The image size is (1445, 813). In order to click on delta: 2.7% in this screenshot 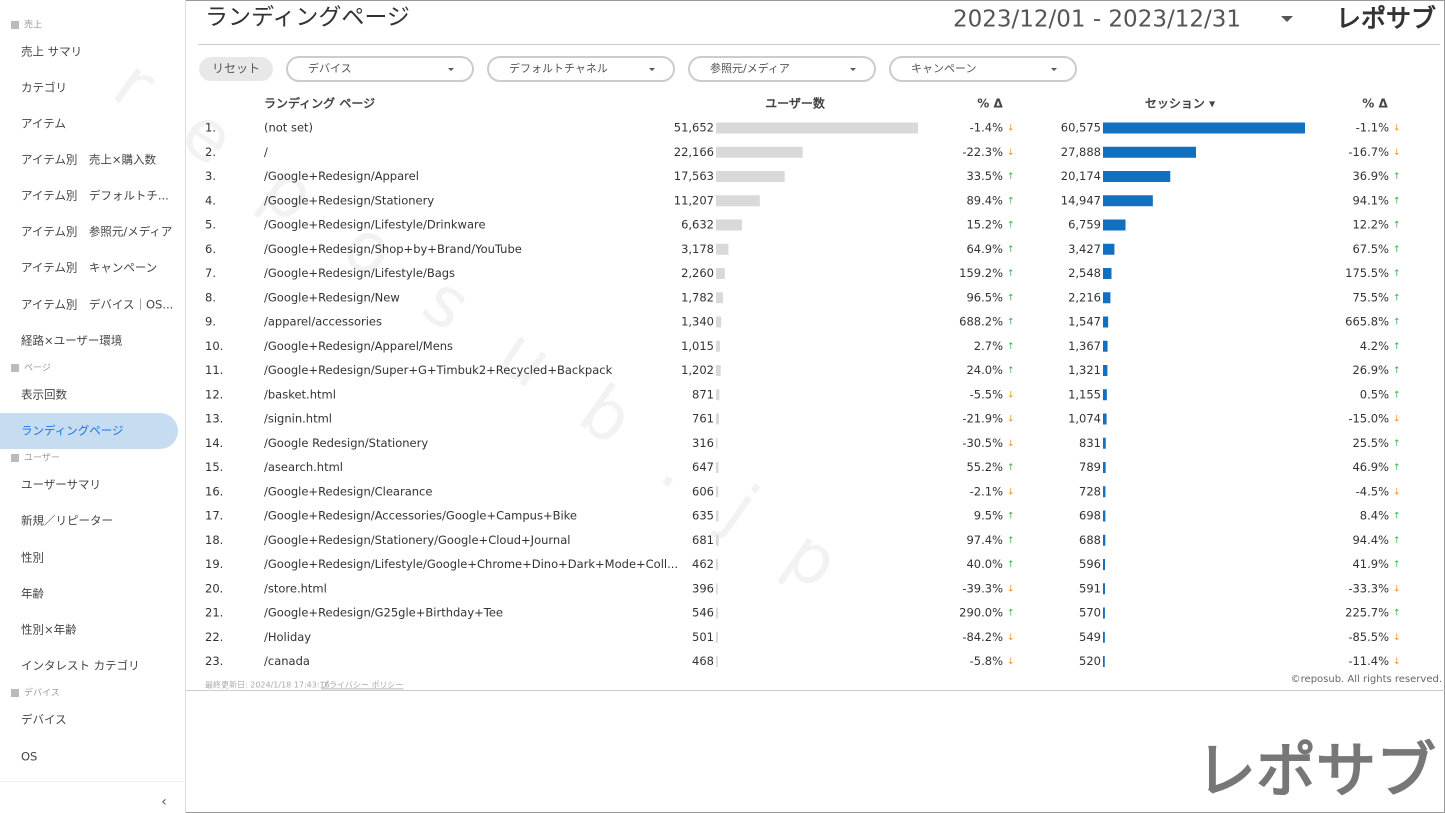, I will do `click(988, 346)`.